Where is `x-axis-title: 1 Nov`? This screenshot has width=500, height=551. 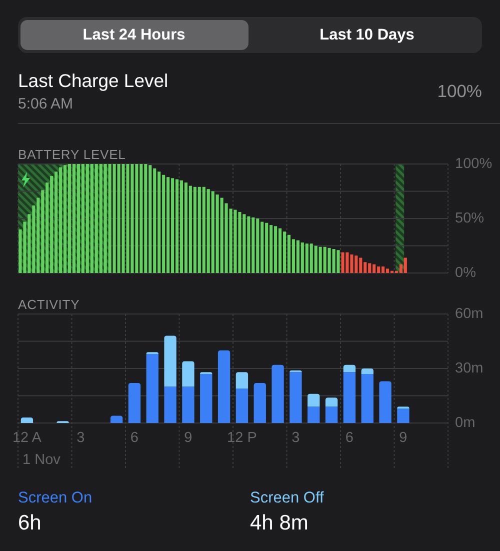
x-axis-title: 1 Nov is located at coordinates (42, 460).